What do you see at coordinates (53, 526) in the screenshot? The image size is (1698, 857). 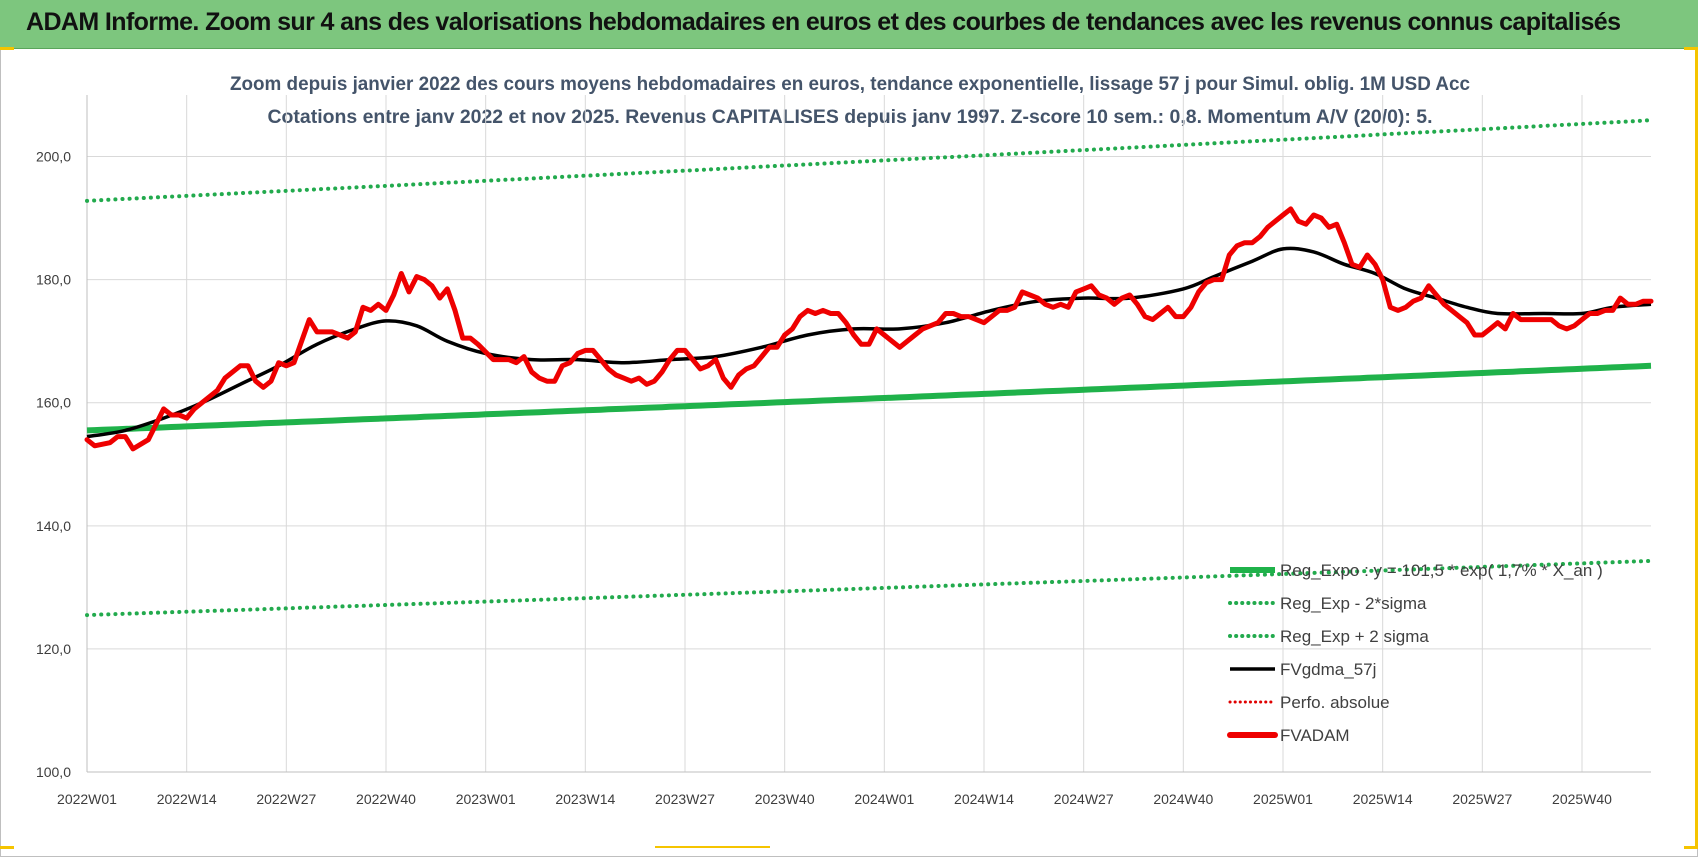 I see `y-tick-label: 140,0` at bounding box center [53, 526].